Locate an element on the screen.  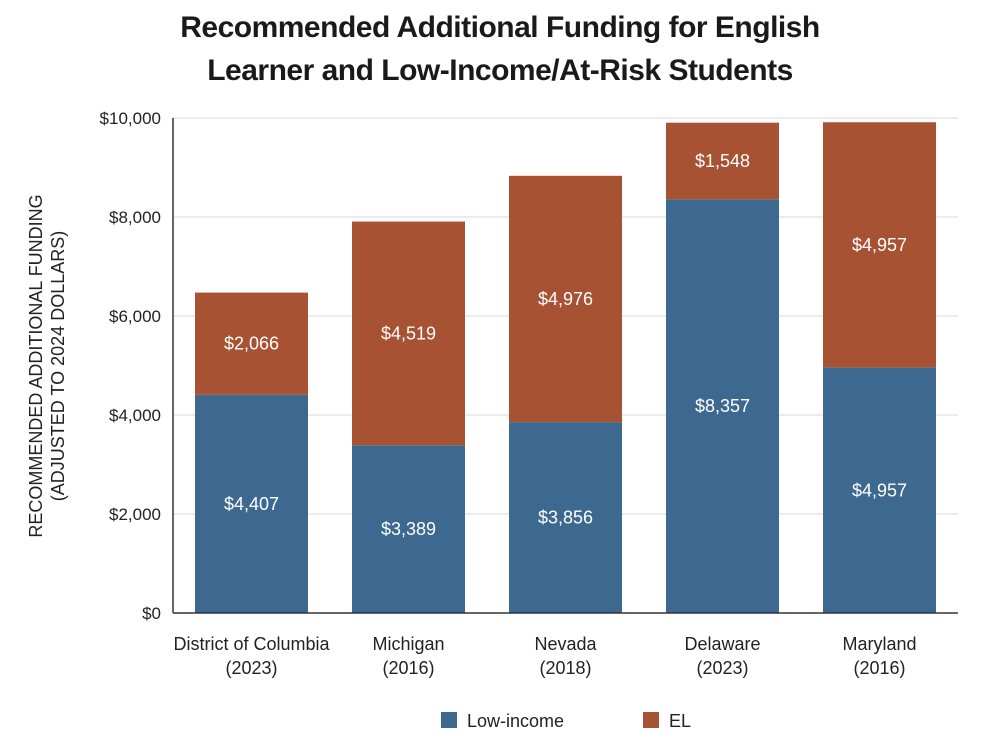
data-label: $3,389 is located at coordinates (408, 529).